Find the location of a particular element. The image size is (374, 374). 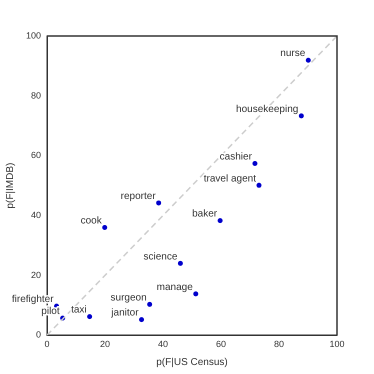

annotation: baker is located at coordinates (205, 214).